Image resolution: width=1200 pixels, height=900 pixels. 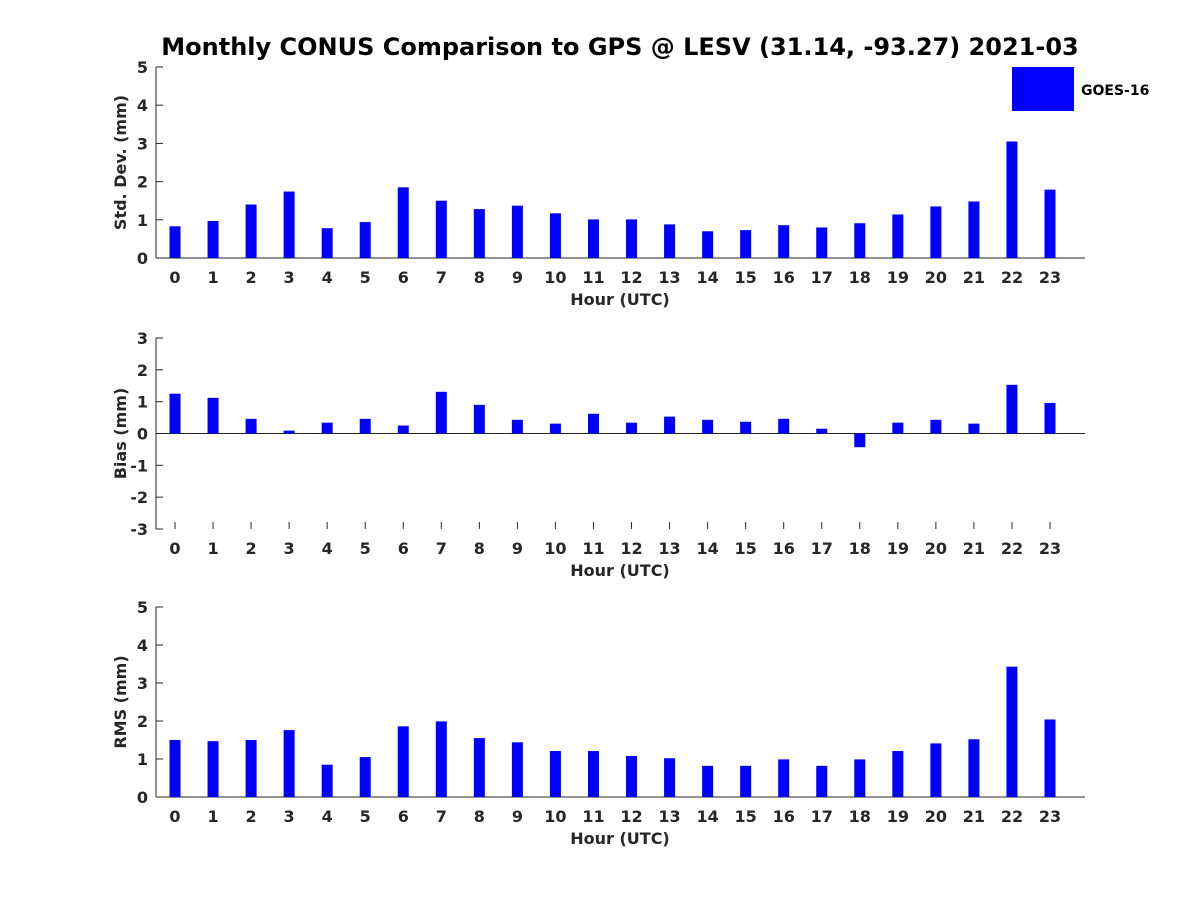 I want to click on x-tick-label: 3, so click(x=289, y=277).